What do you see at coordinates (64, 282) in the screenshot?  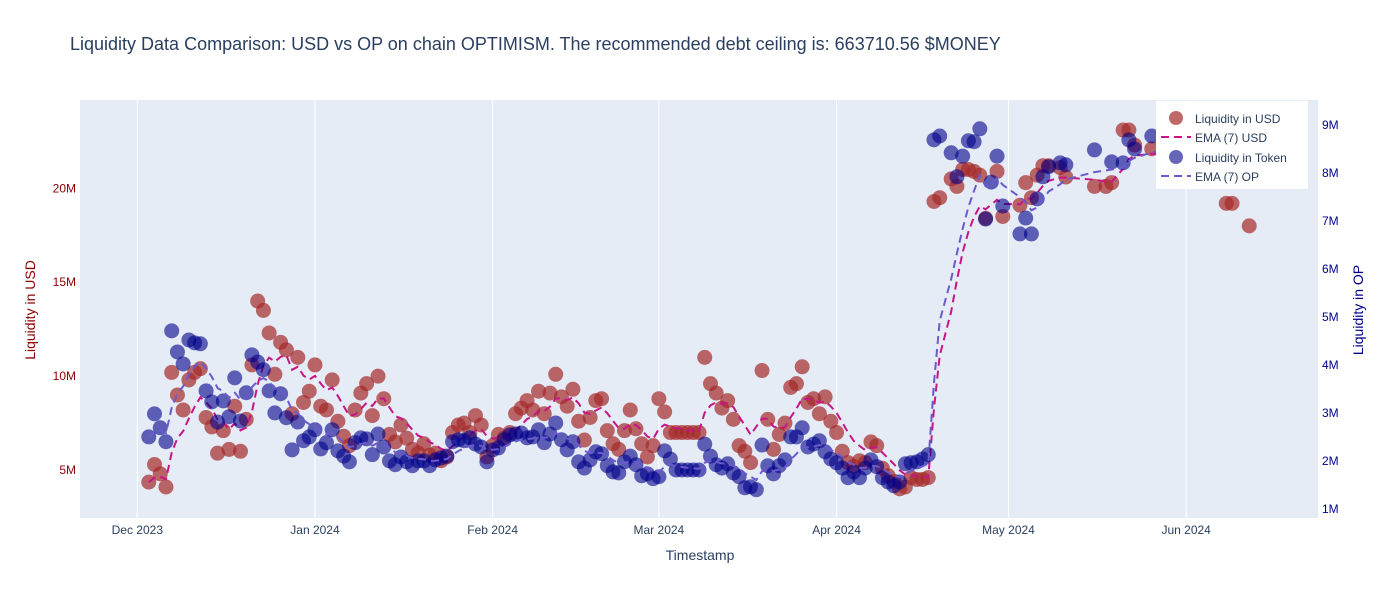 I see `left-y-tick-label: 15M` at bounding box center [64, 282].